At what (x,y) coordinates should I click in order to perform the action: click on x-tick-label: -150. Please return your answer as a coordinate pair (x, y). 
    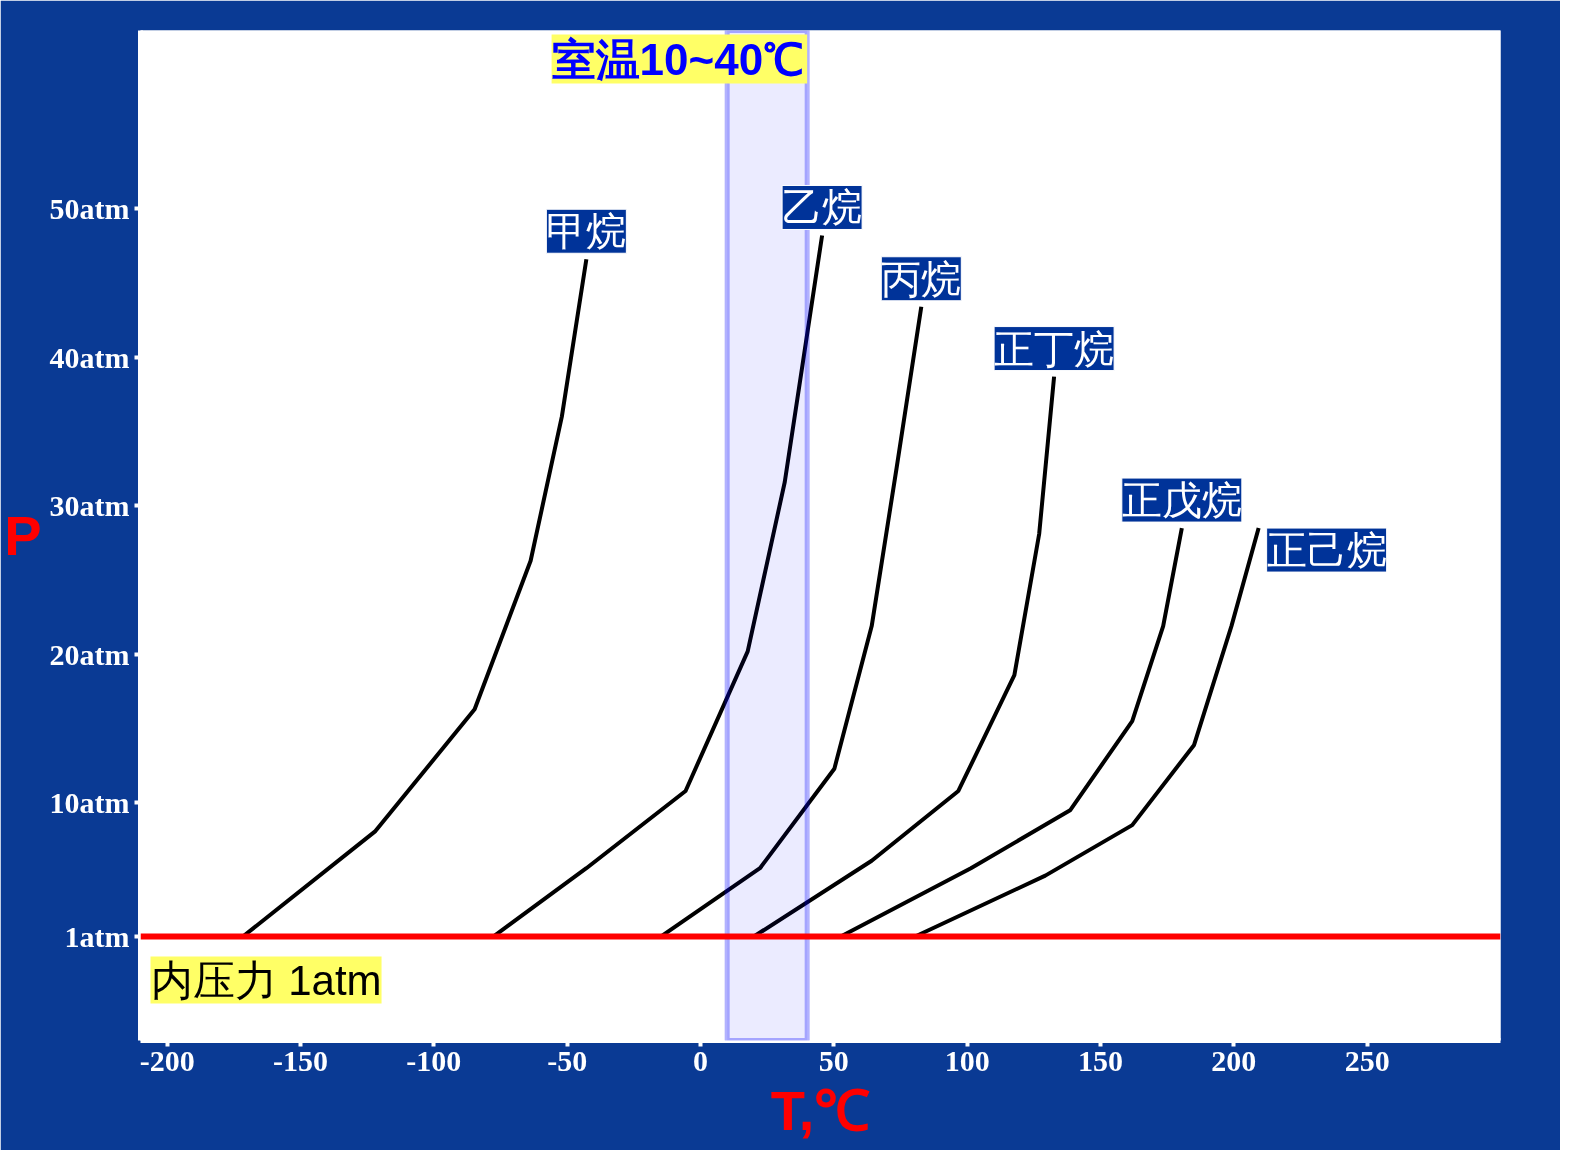
    Looking at the image, I should click on (300, 1060).